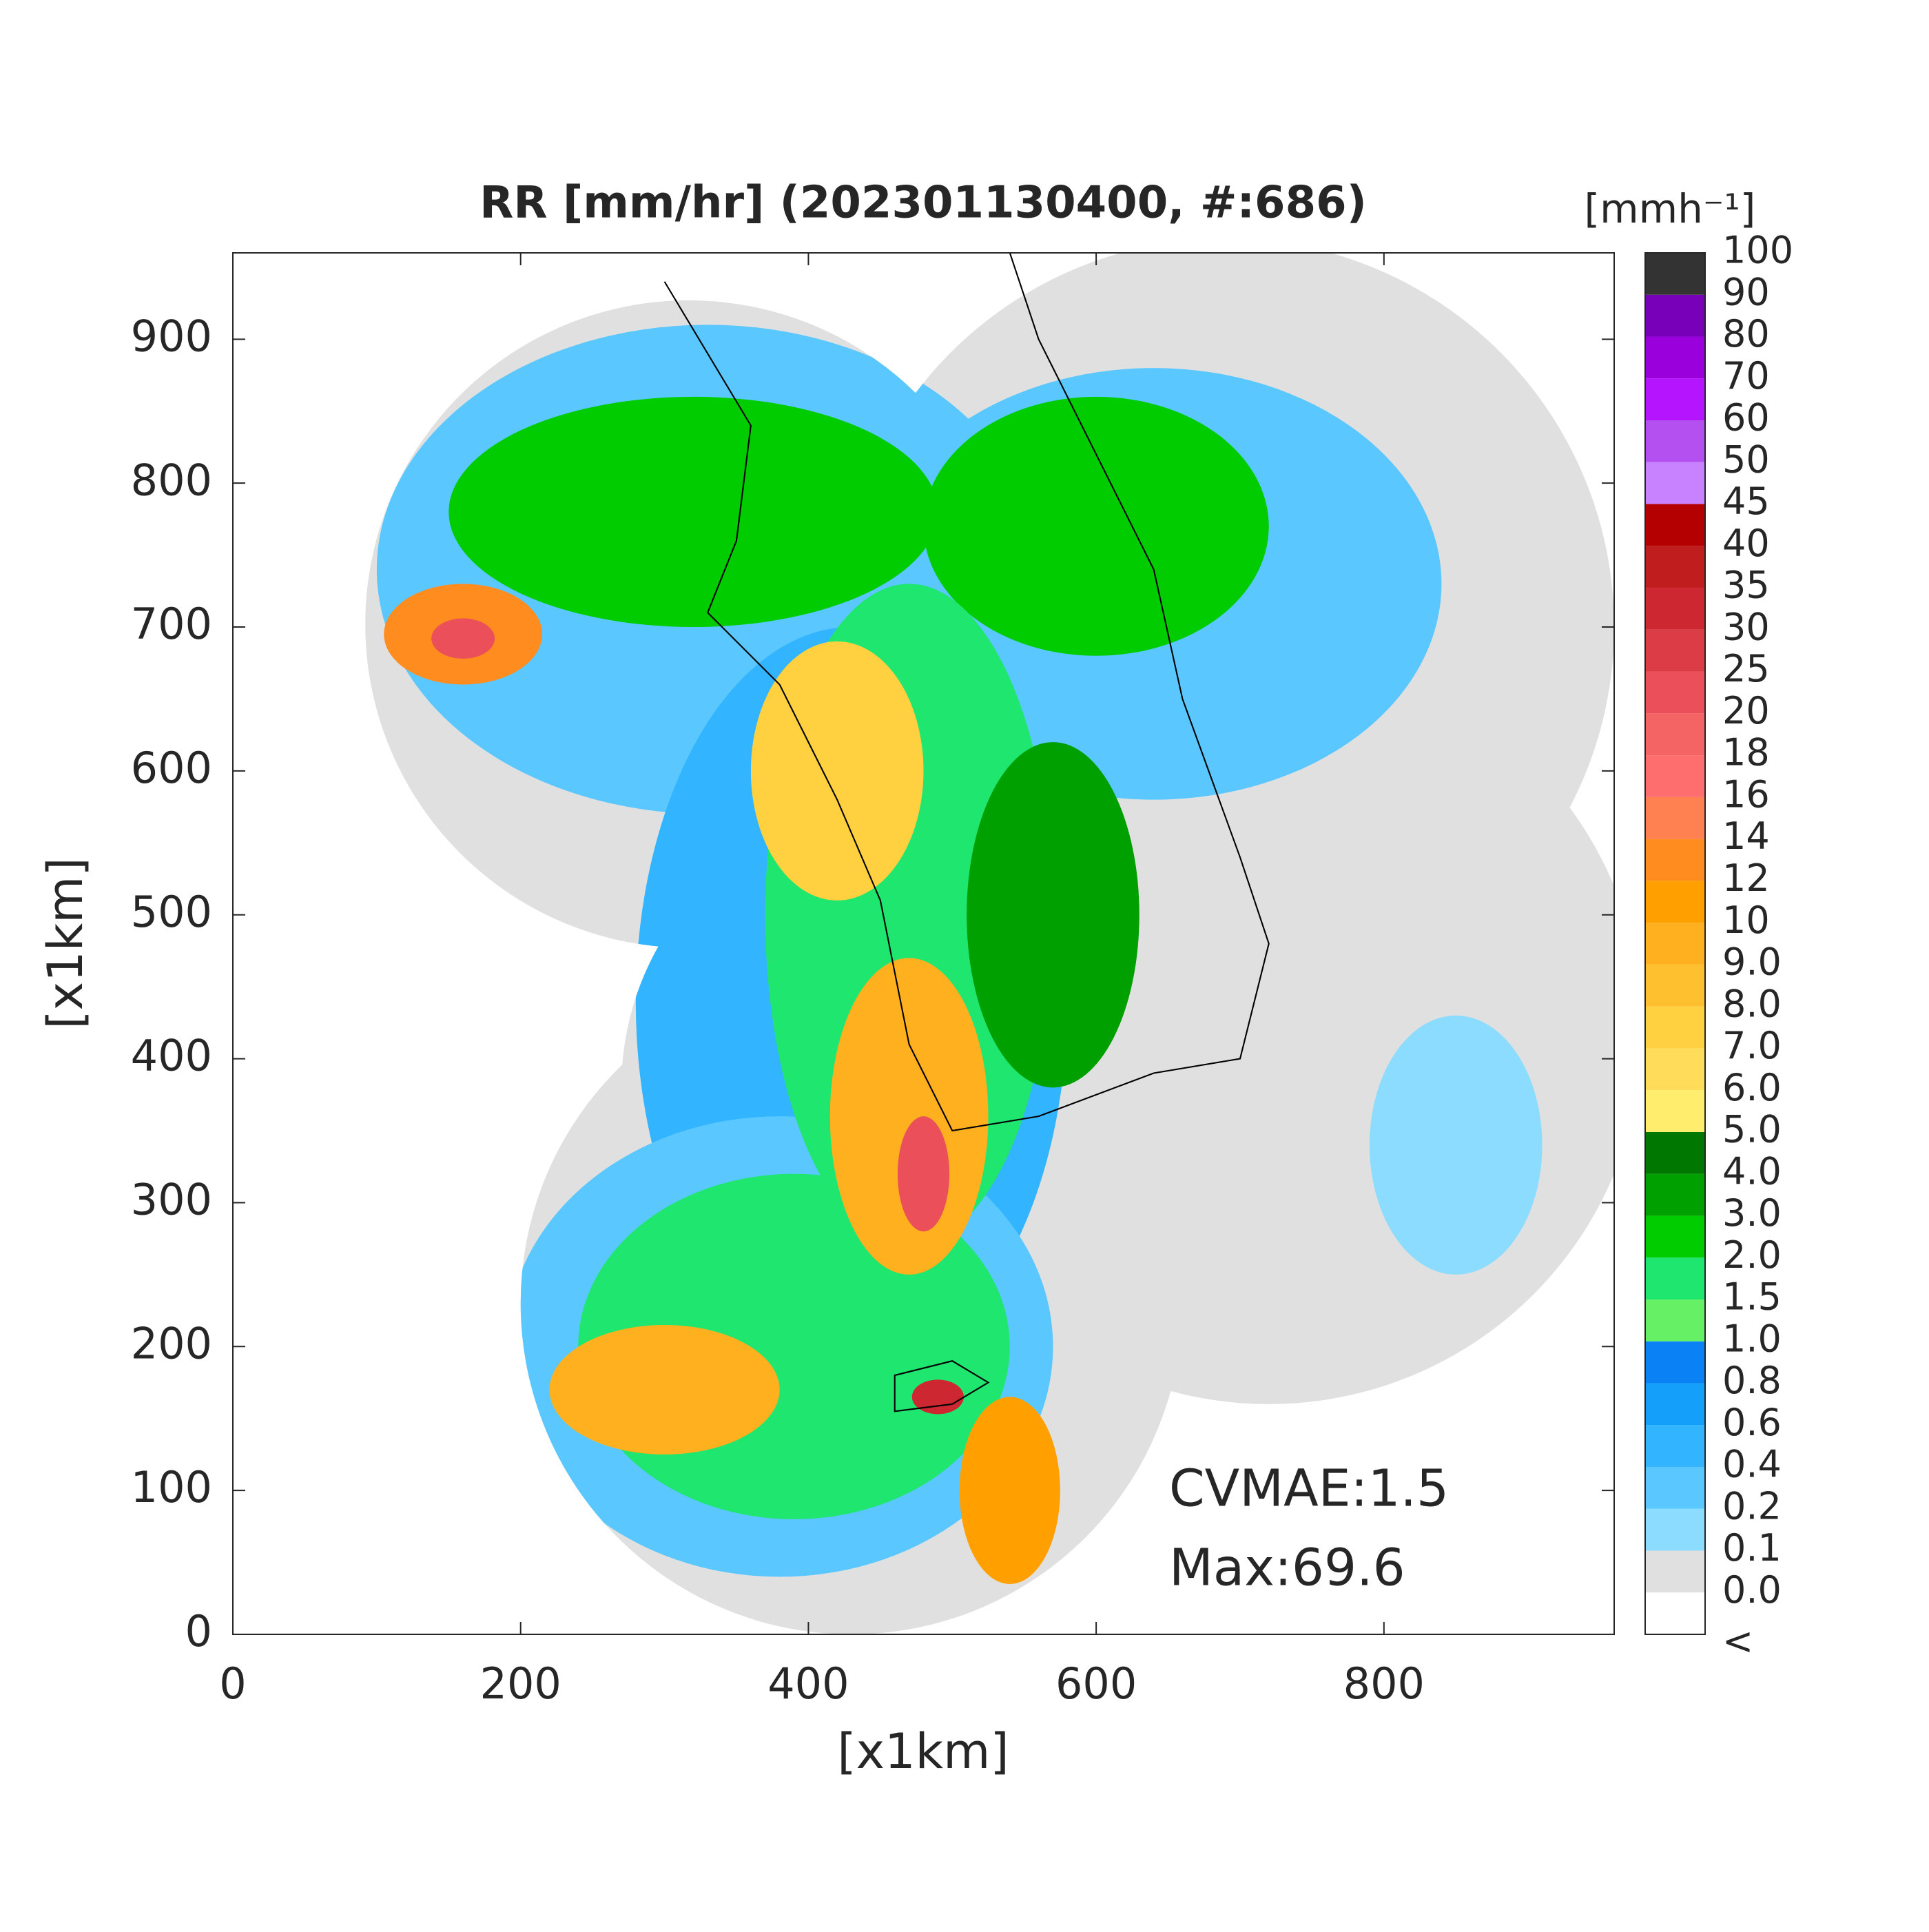  What do you see at coordinates (1752, 1087) in the screenshot?
I see `colorbar-level: 6.0` at bounding box center [1752, 1087].